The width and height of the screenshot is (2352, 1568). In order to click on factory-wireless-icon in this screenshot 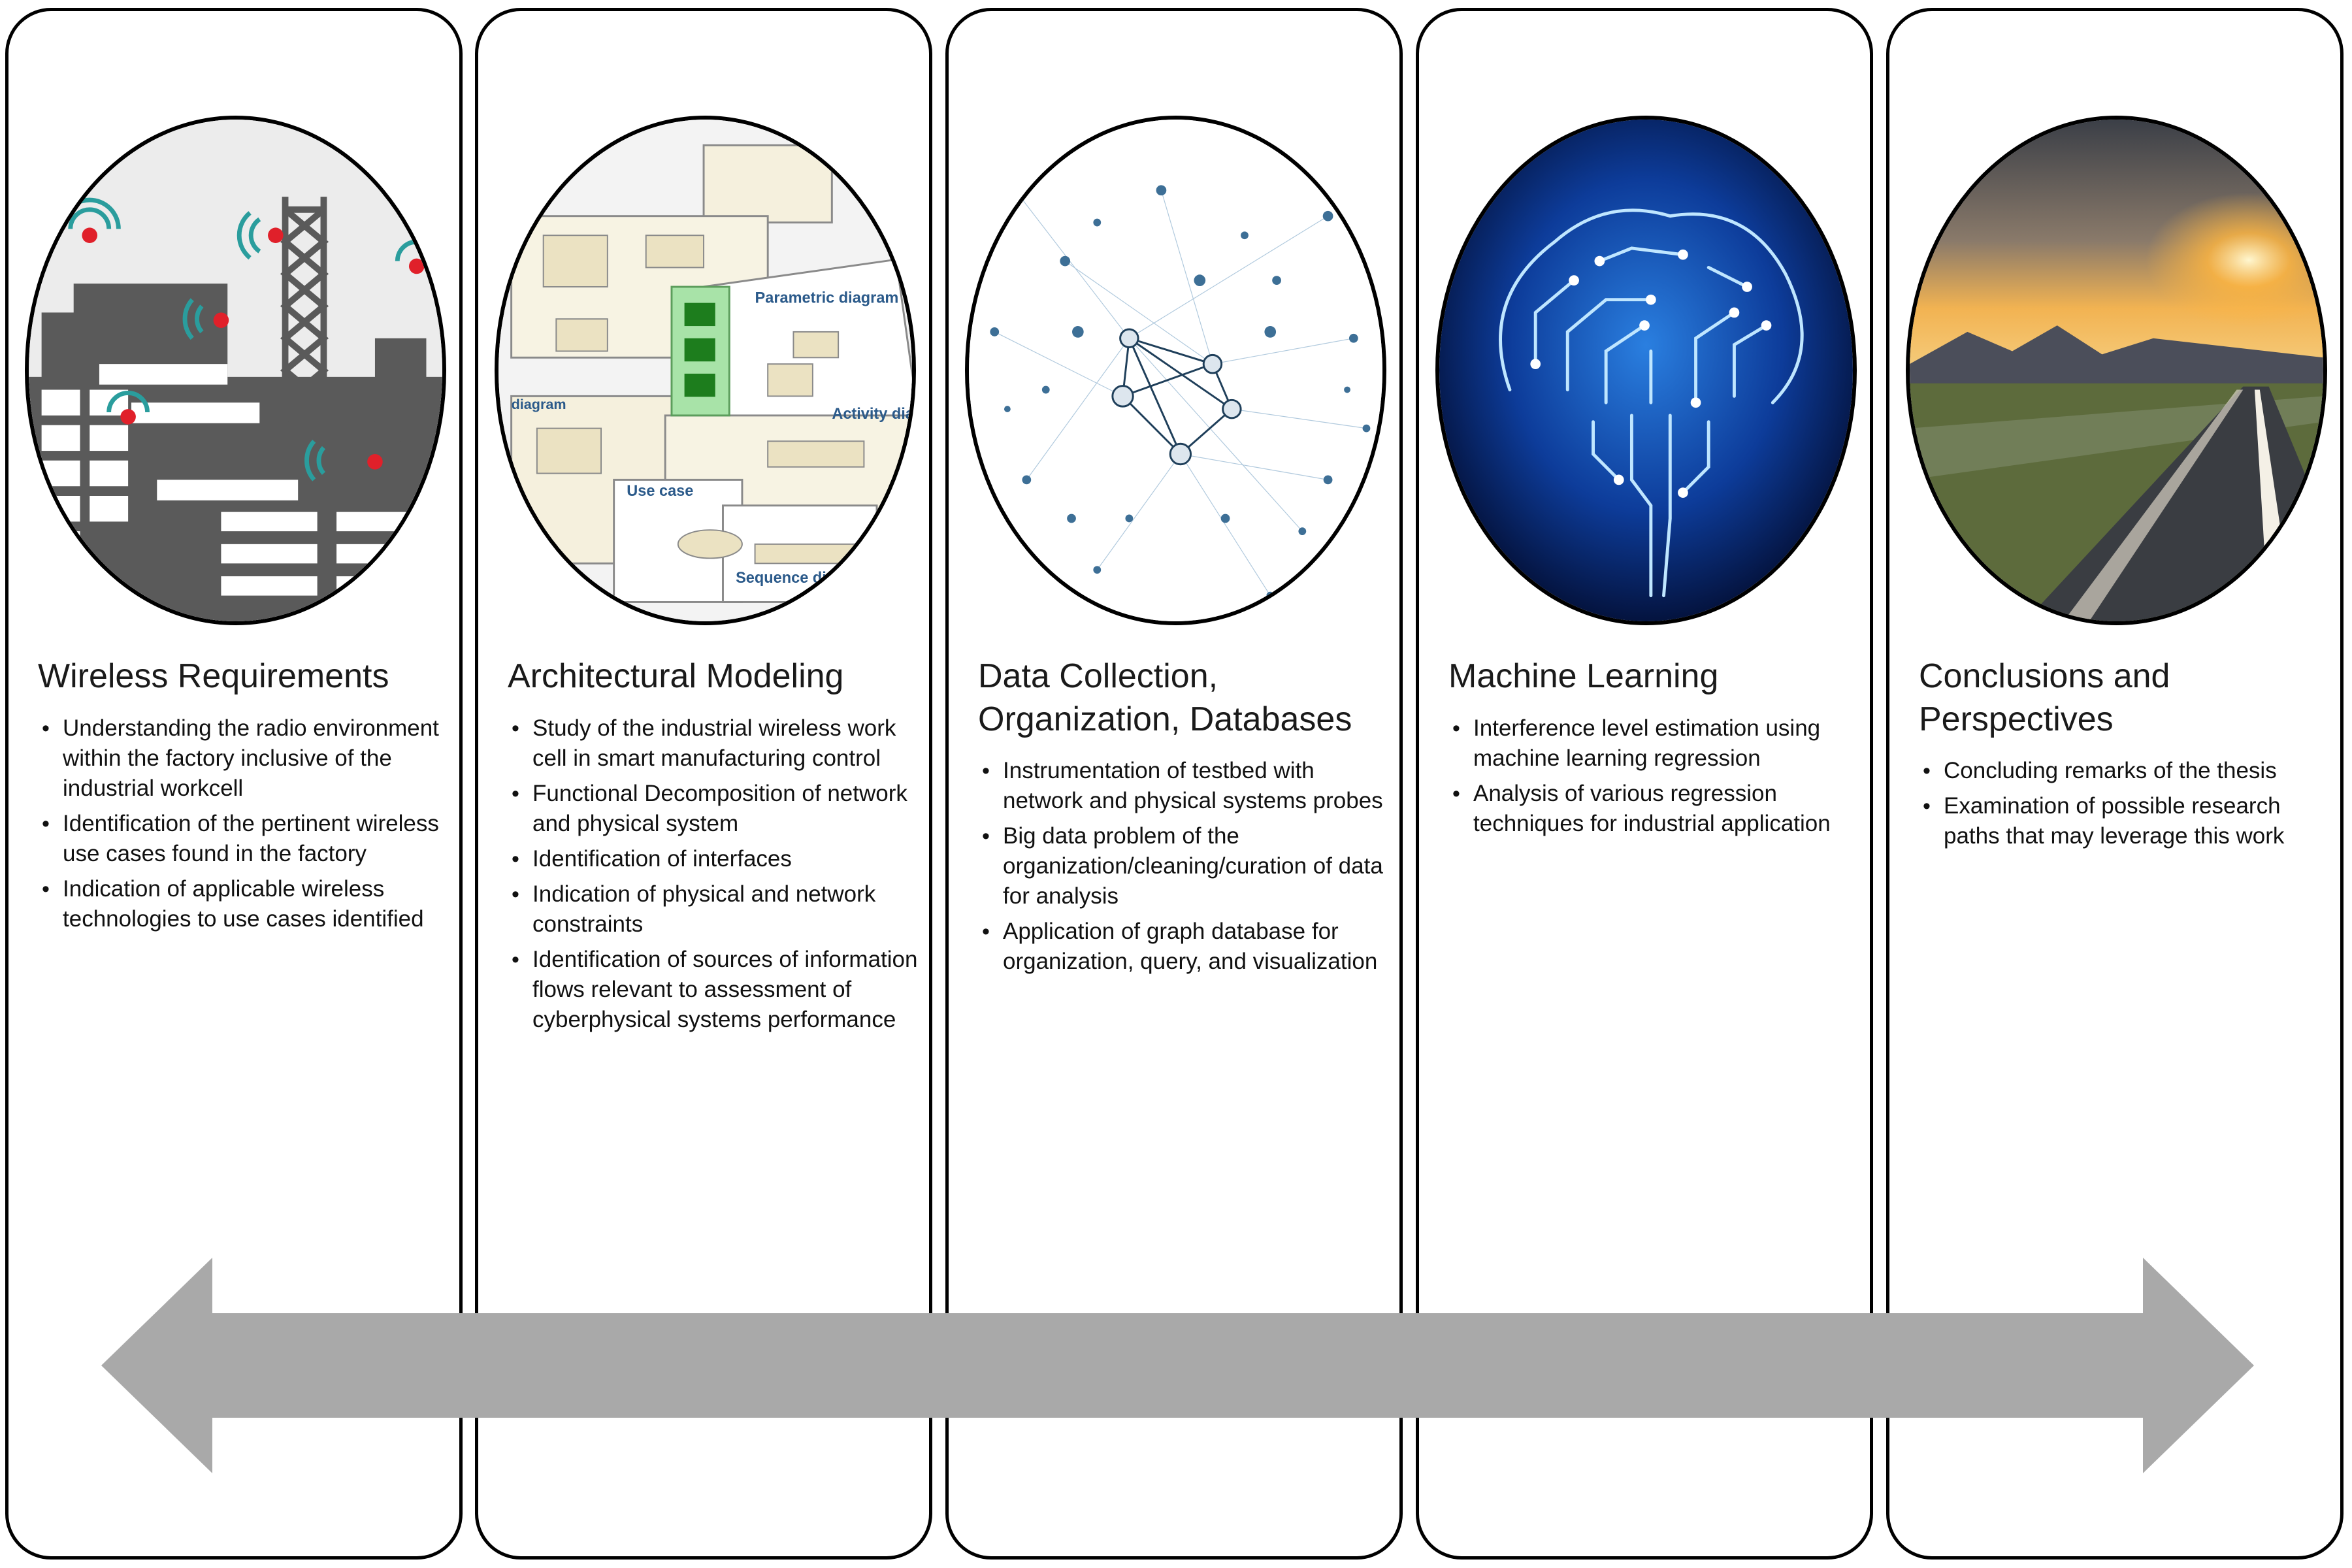, I will do `click(235, 370)`.